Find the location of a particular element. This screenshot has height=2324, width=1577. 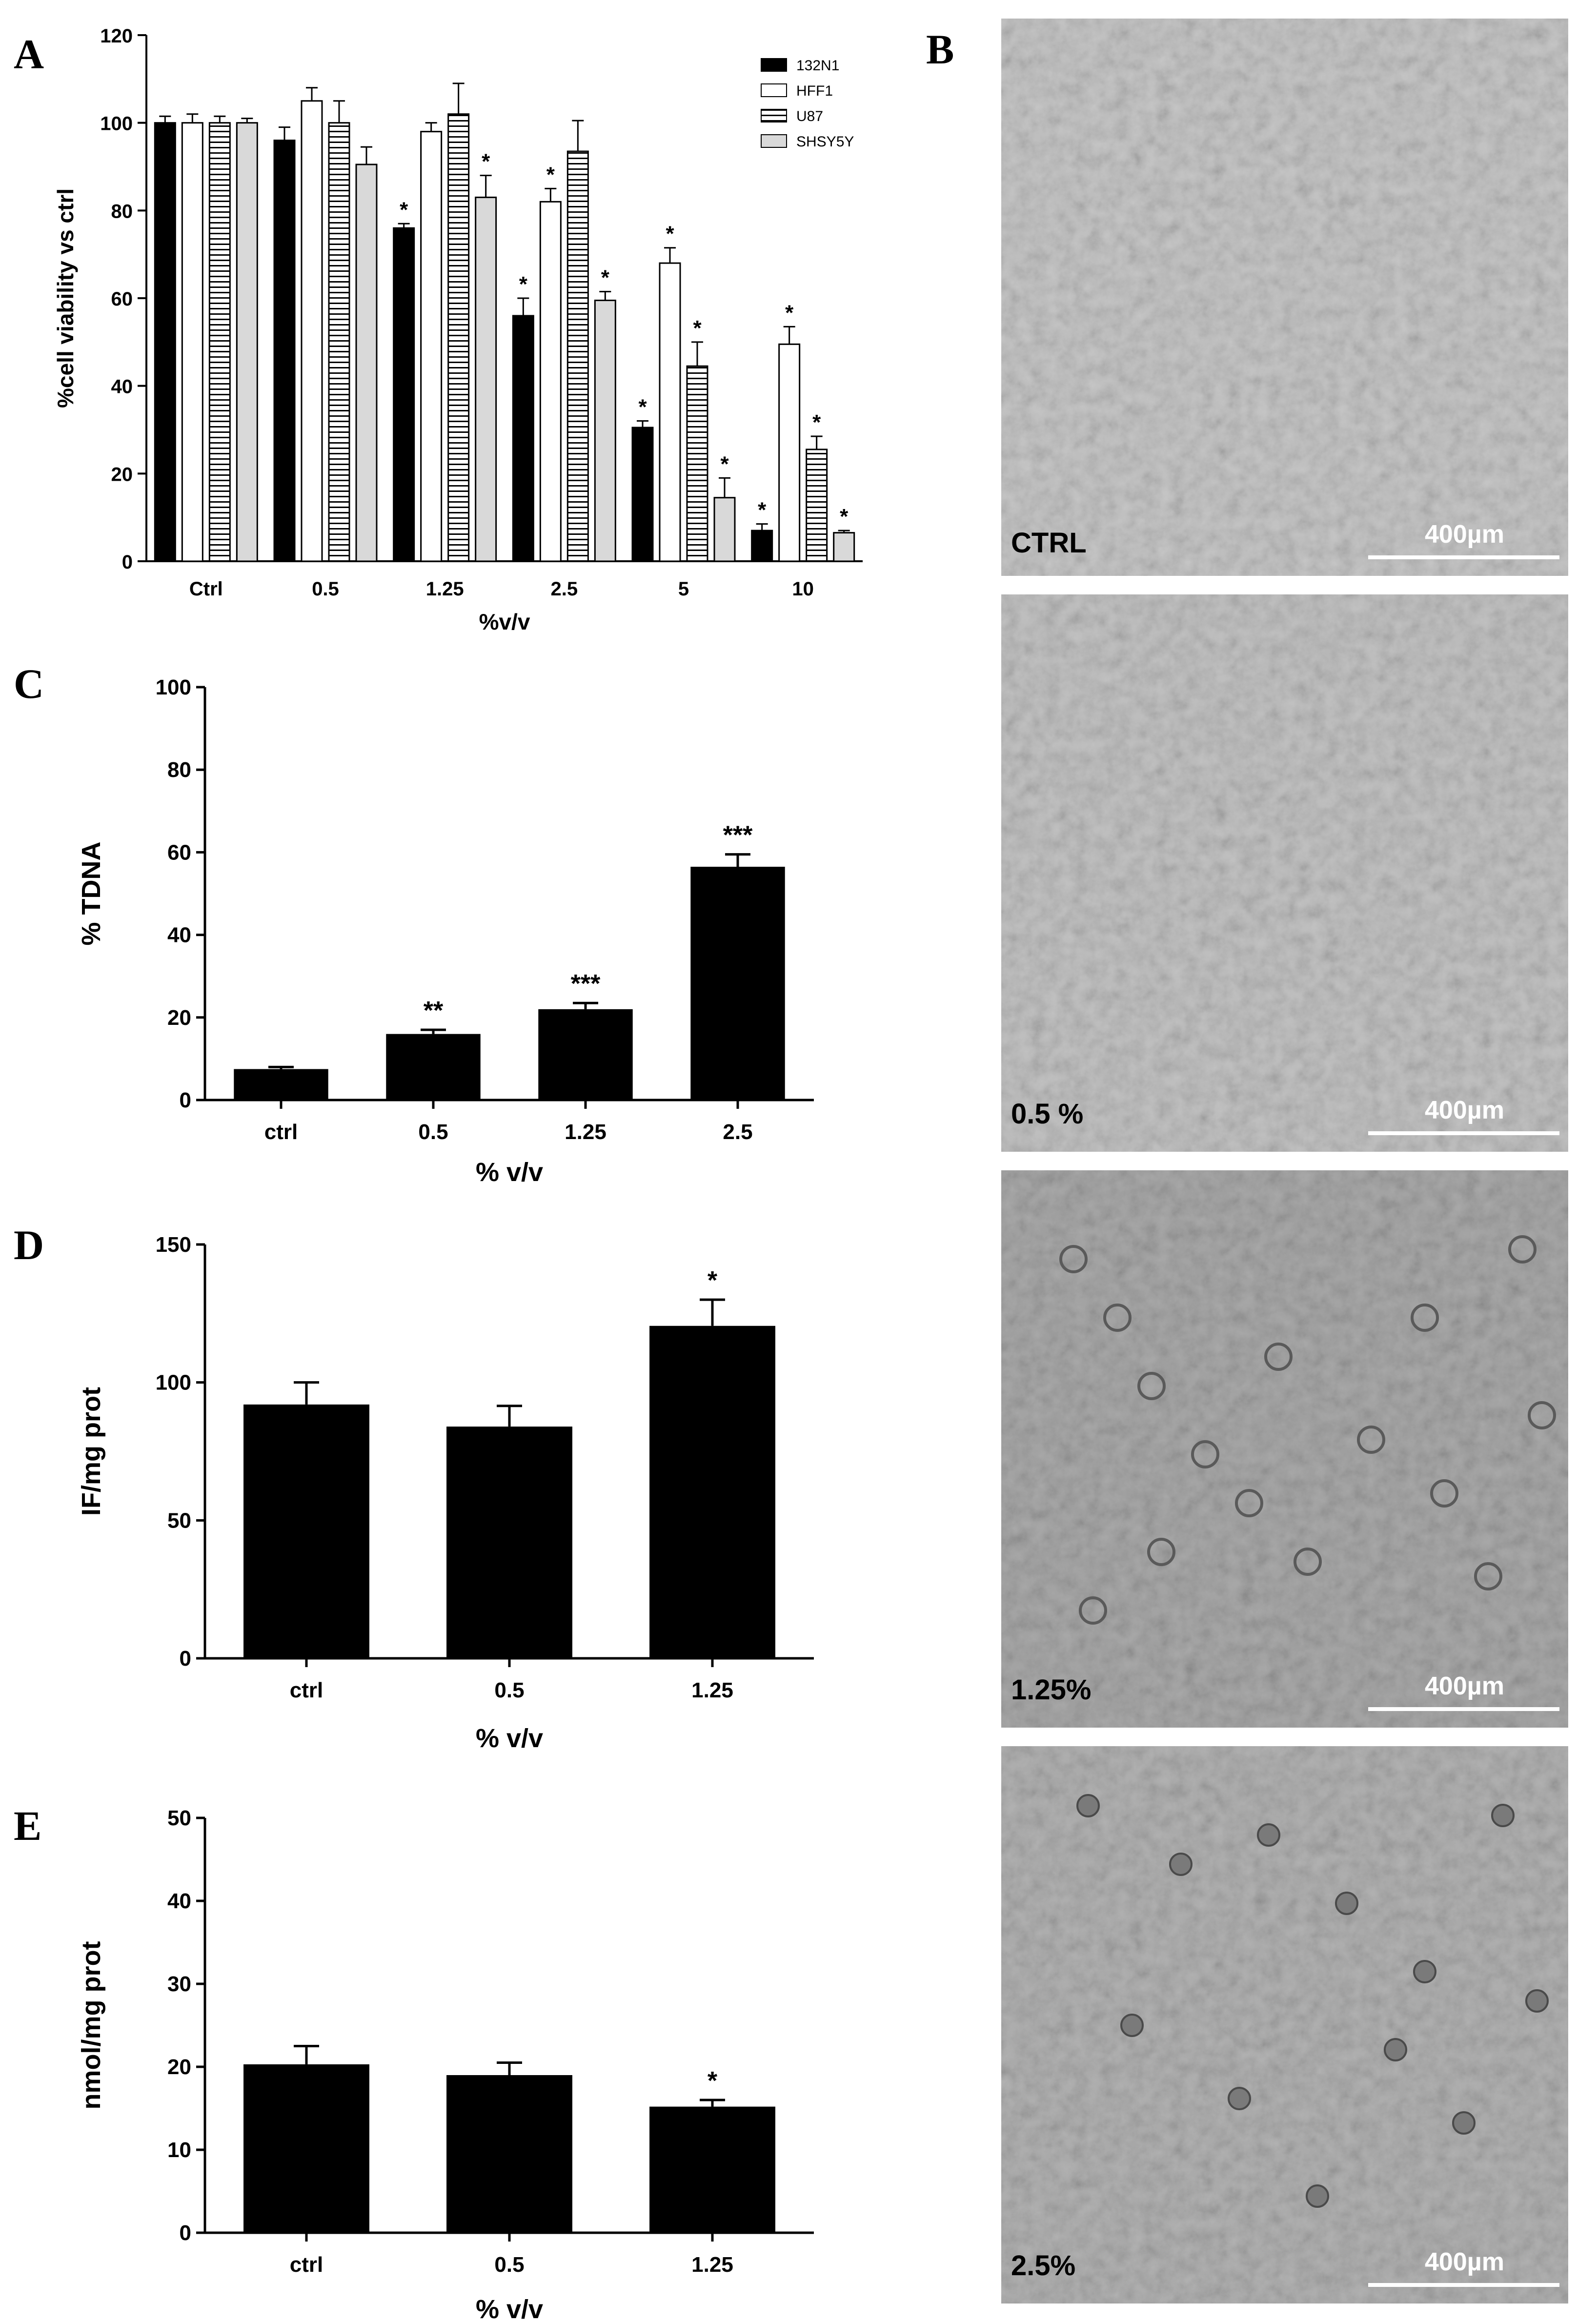

micrograph-ctrl-image is located at coordinates (1284, 298).